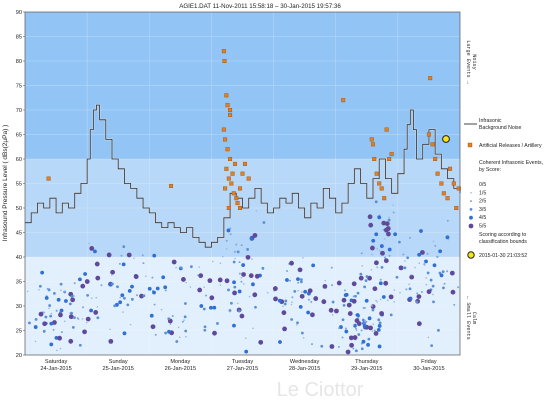  What do you see at coordinates (511, 163) in the screenshot?
I see `legend-coherent-label-1: Coherent Infrasonic Events,` at bounding box center [511, 163].